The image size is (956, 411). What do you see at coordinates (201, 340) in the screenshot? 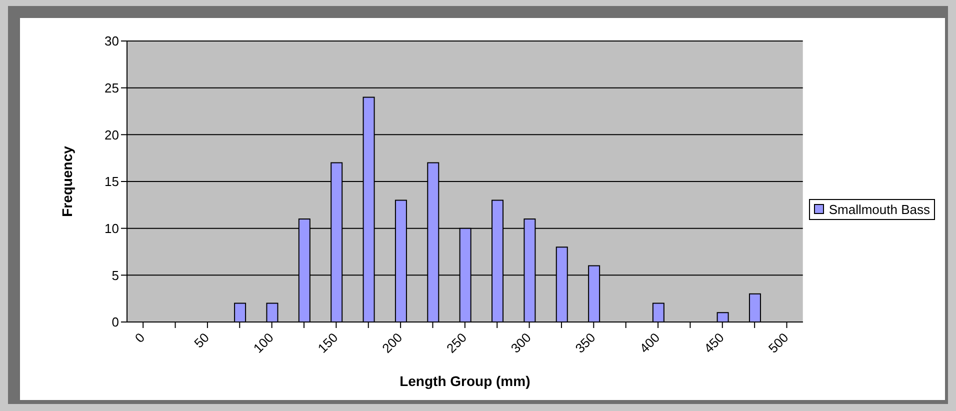
I see `x-tick-label: 50` at bounding box center [201, 340].